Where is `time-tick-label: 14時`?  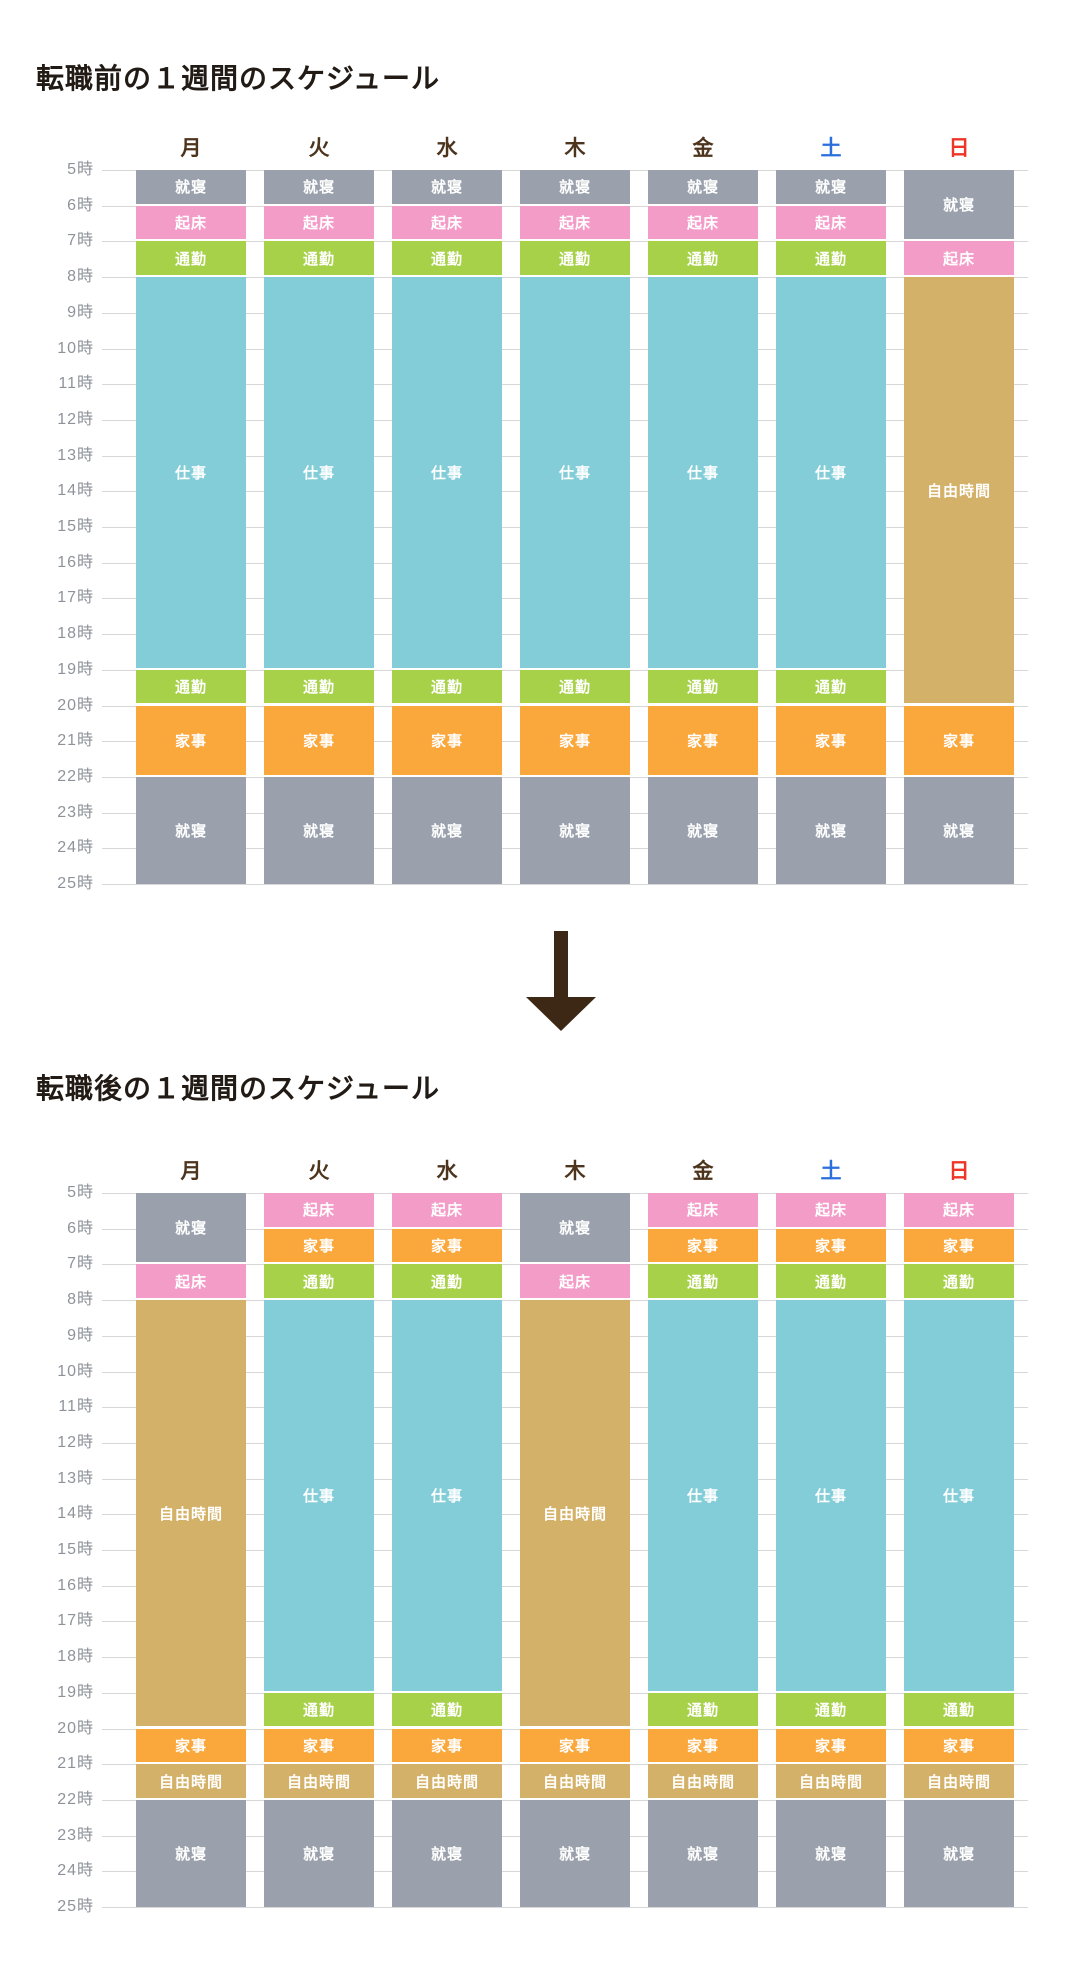 time-tick-label: 14時 is located at coordinates (75, 1514).